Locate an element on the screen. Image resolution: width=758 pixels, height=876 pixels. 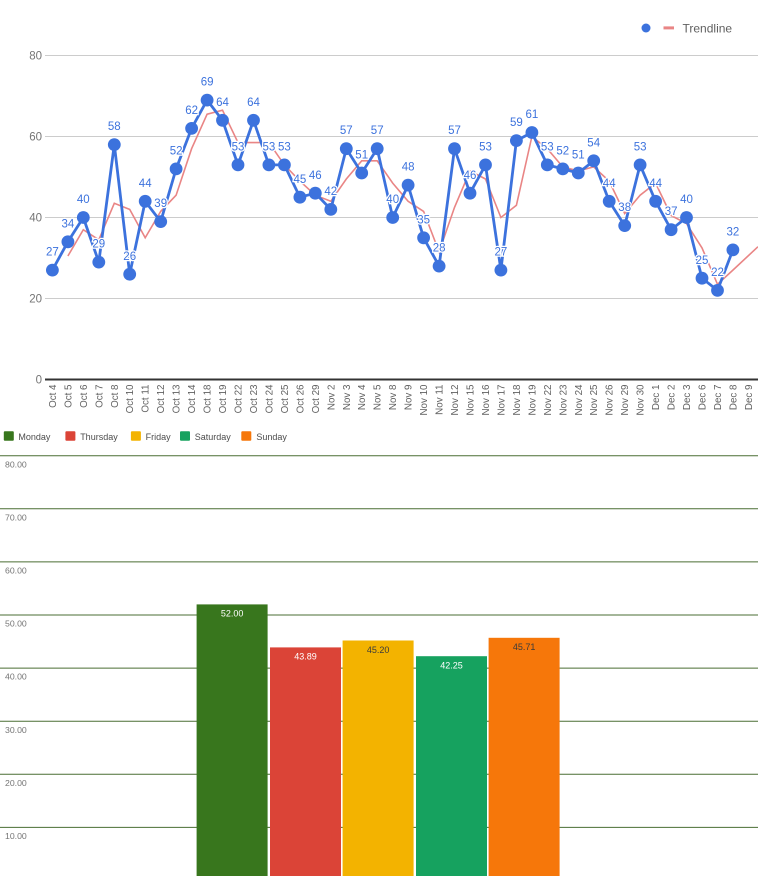
svg-text: Dec 6 is located at coordinates (703, 397).